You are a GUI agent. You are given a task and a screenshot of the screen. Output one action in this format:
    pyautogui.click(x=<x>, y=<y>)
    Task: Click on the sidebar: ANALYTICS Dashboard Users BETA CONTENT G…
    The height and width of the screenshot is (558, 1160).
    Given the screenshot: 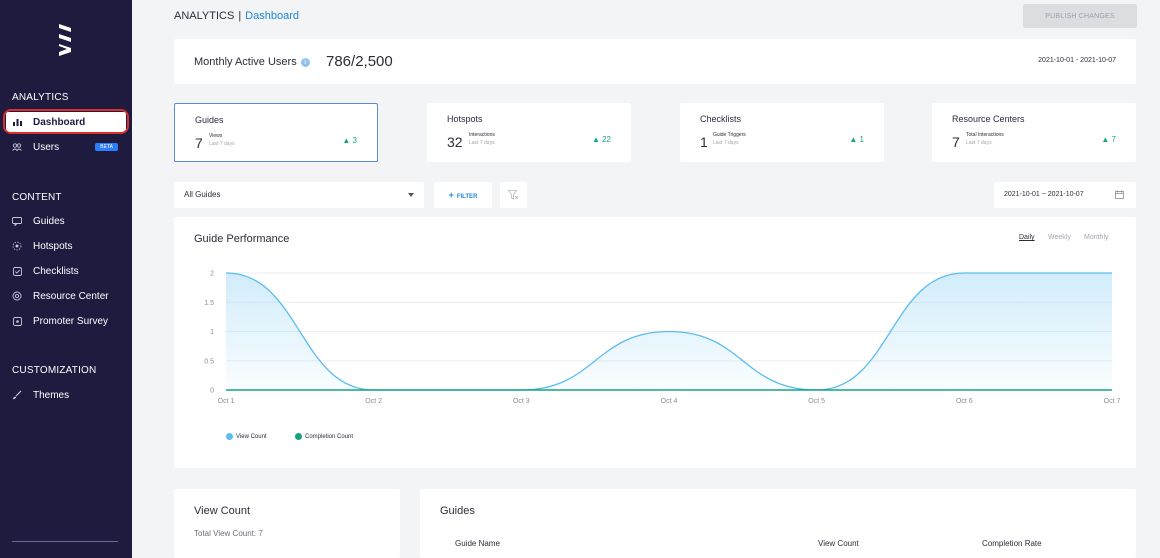 What is the action you would take?
    pyautogui.click(x=66, y=279)
    